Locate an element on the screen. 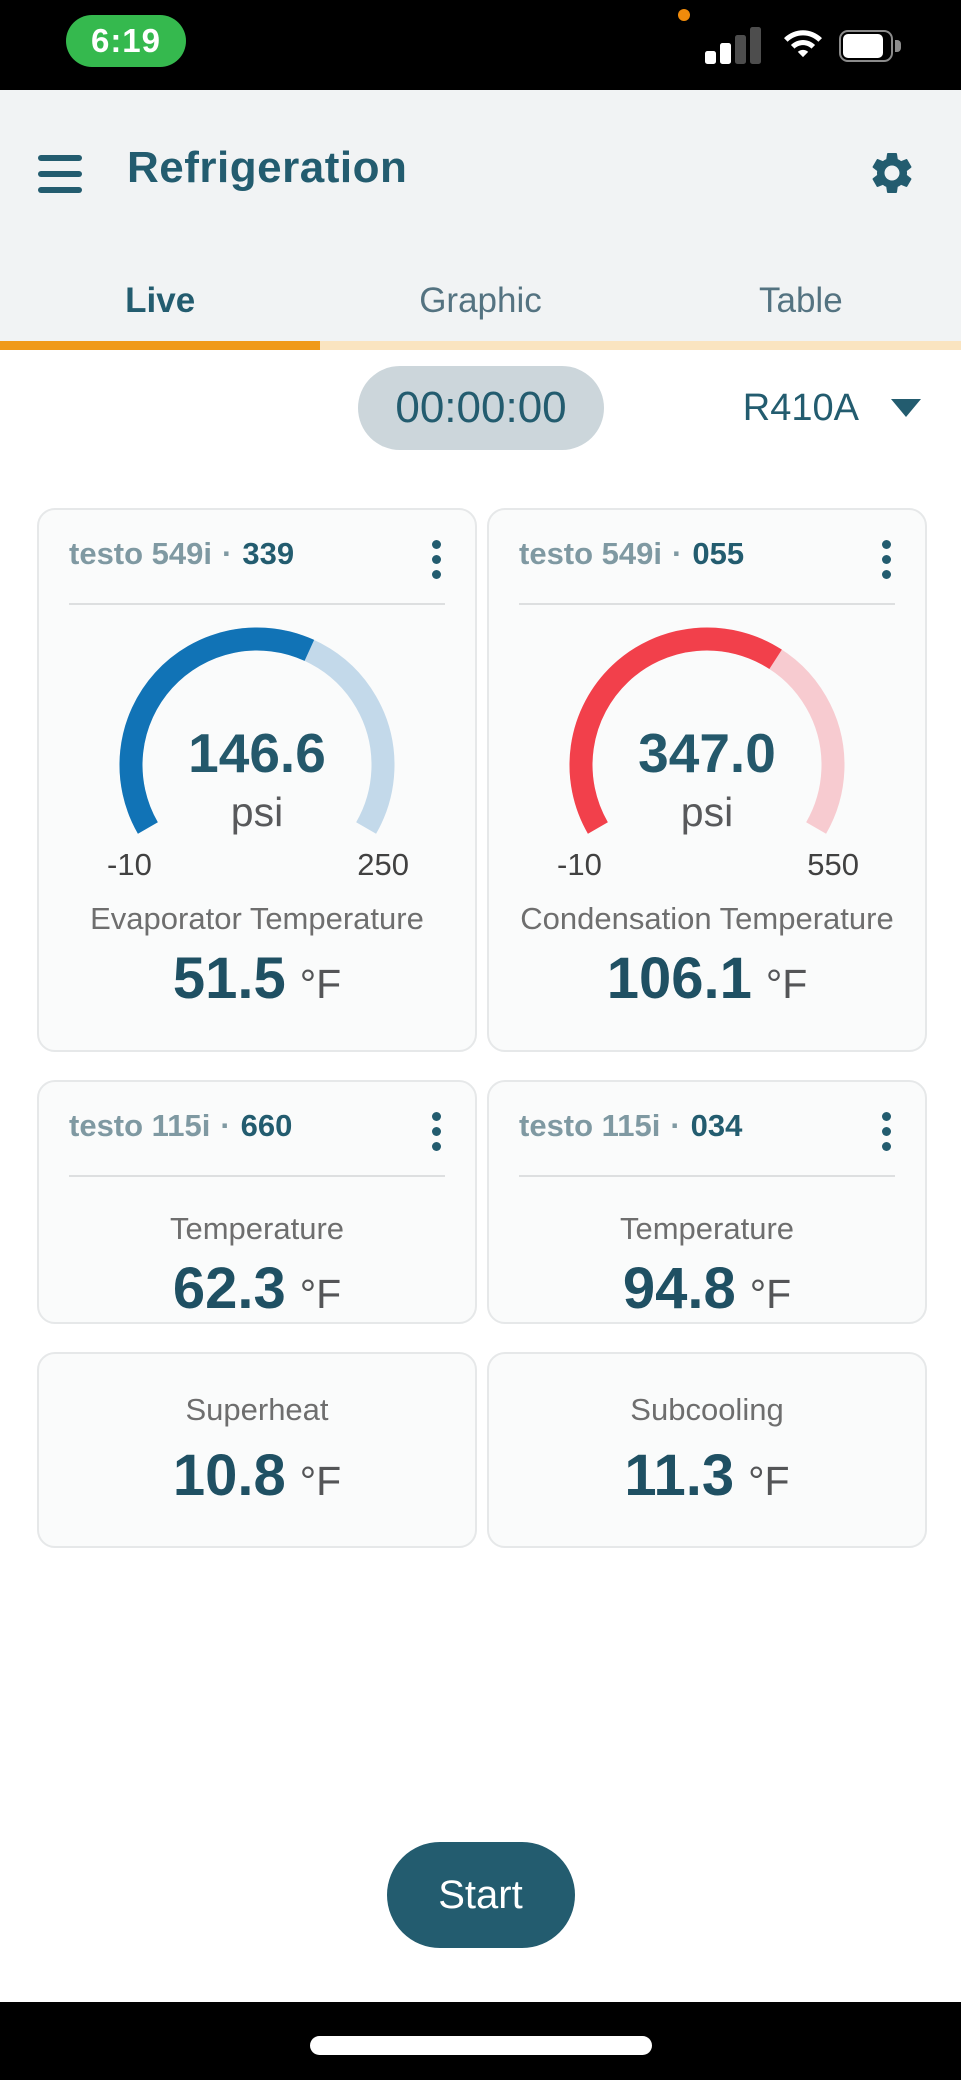  measure-label: Superheat is located at coordinates (257, 1409).